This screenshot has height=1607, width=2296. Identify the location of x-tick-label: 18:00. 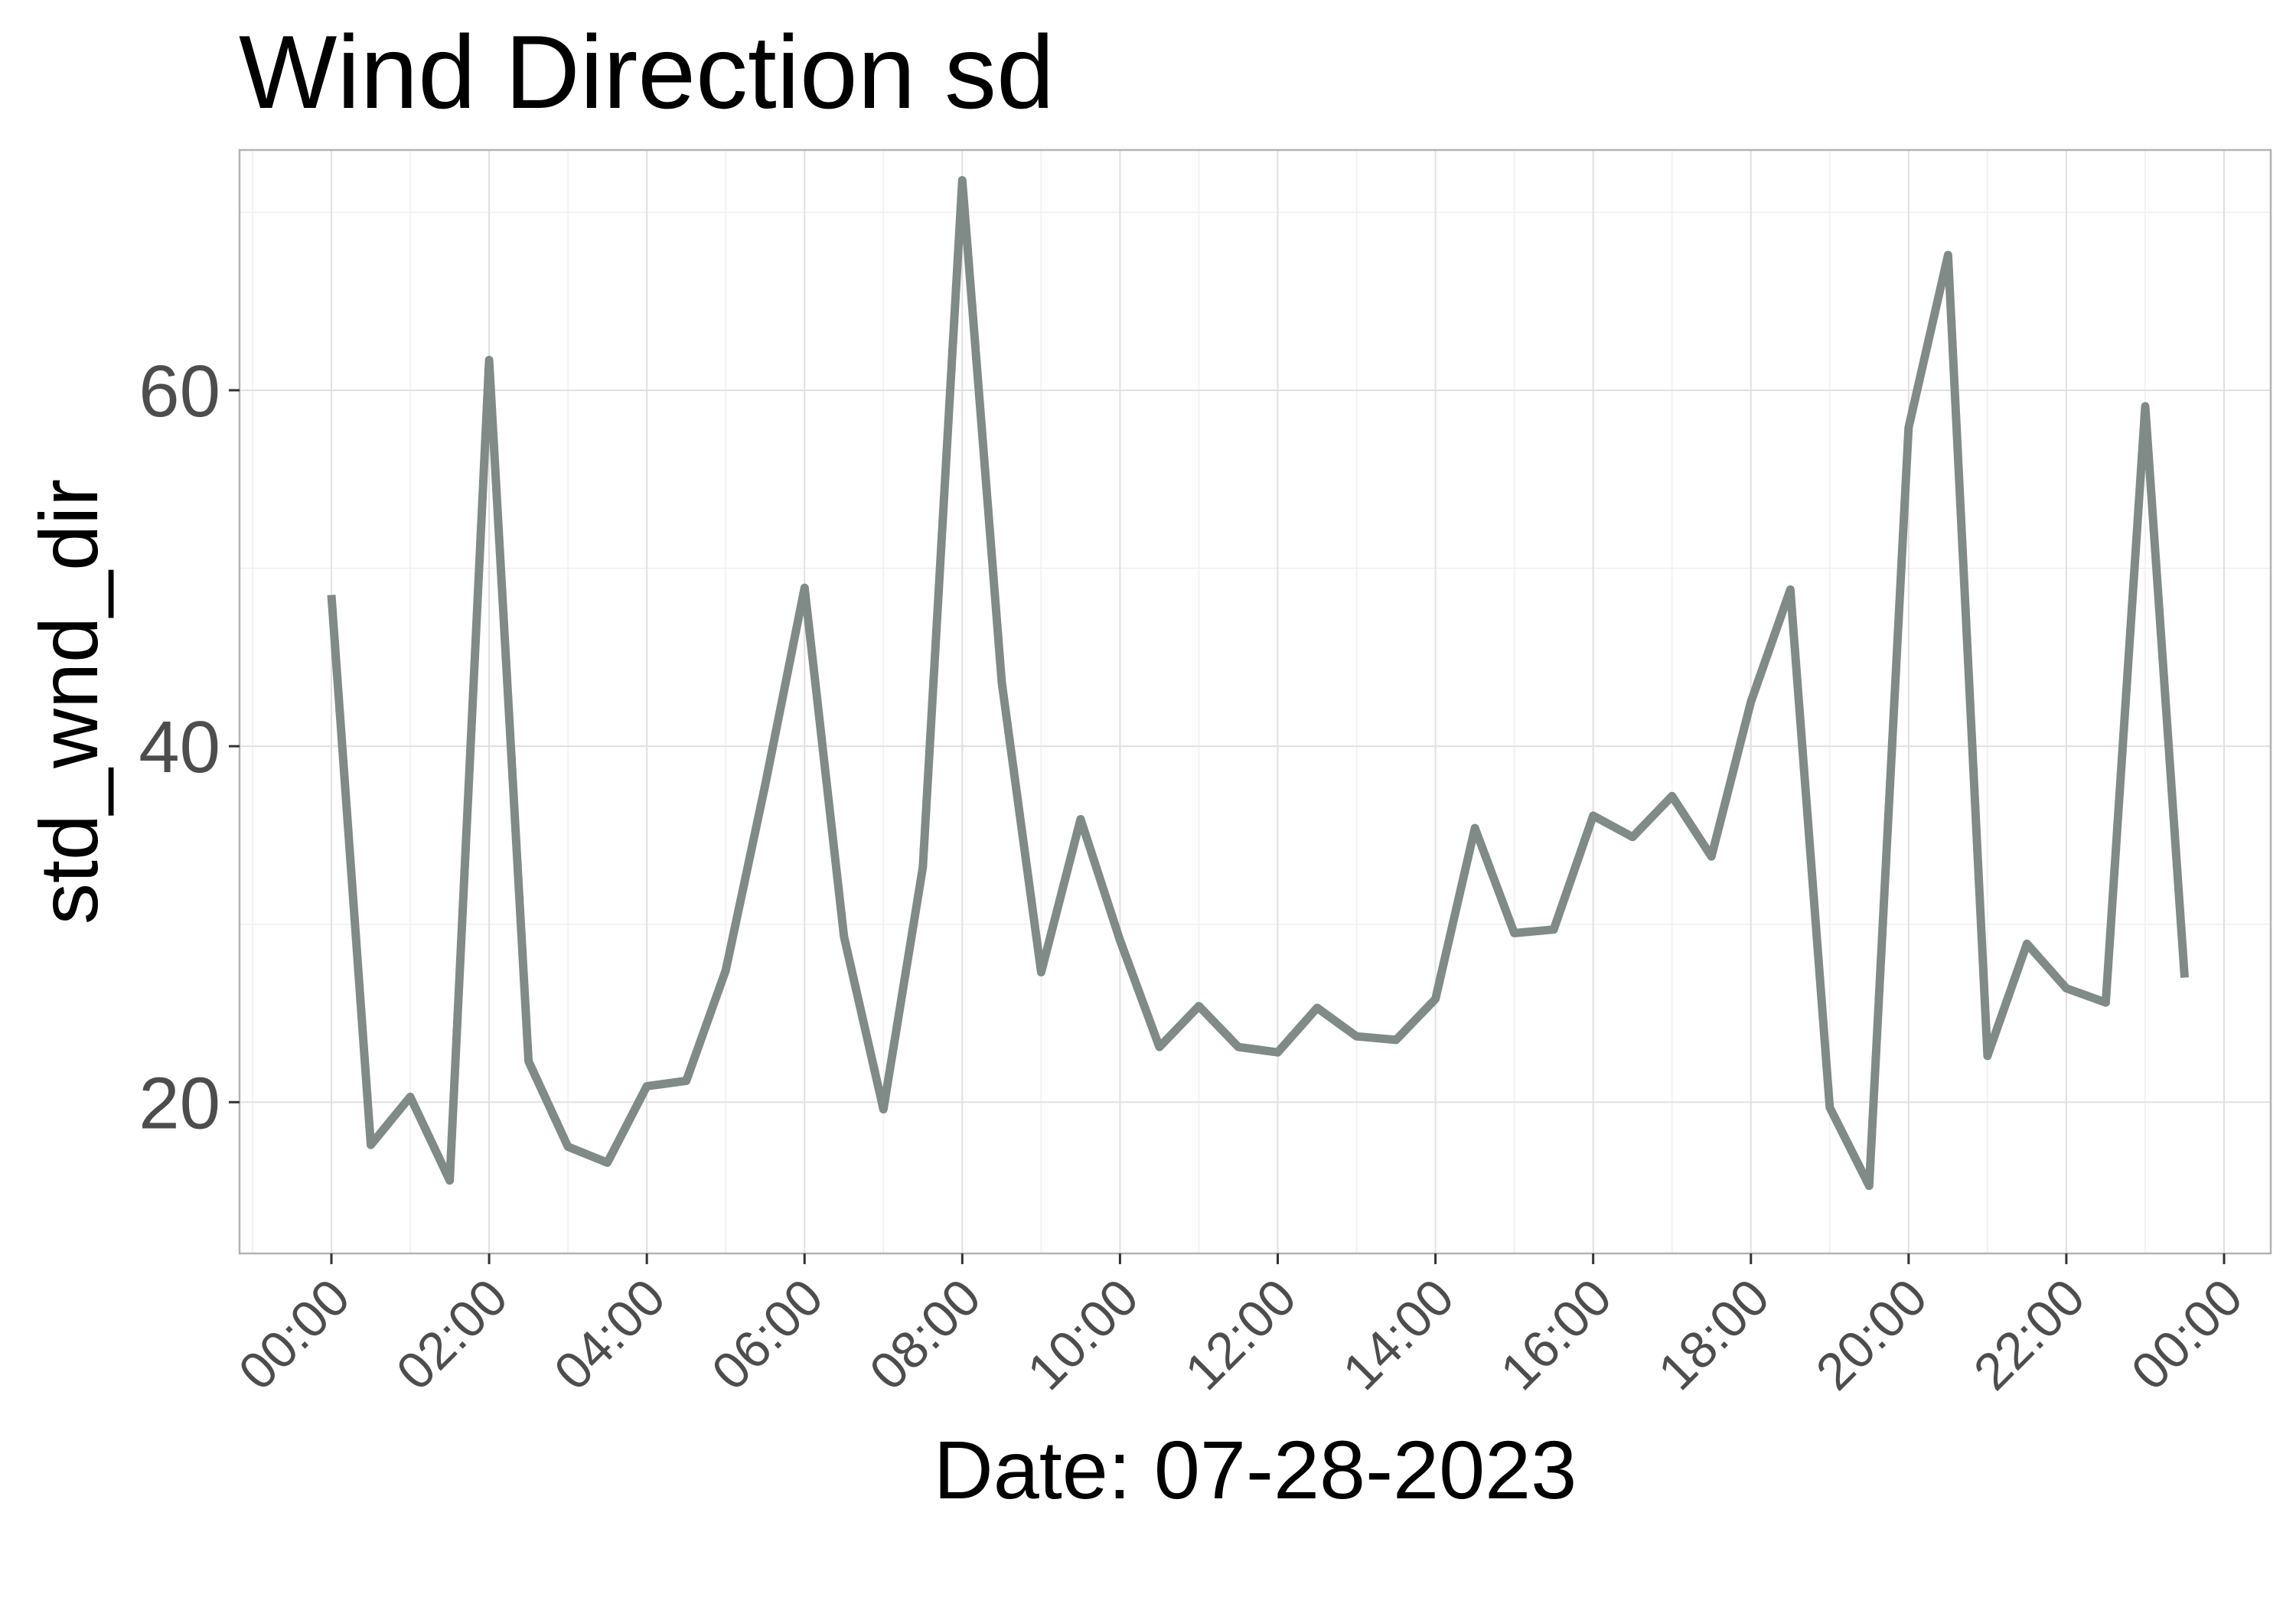
(1713, 1334).